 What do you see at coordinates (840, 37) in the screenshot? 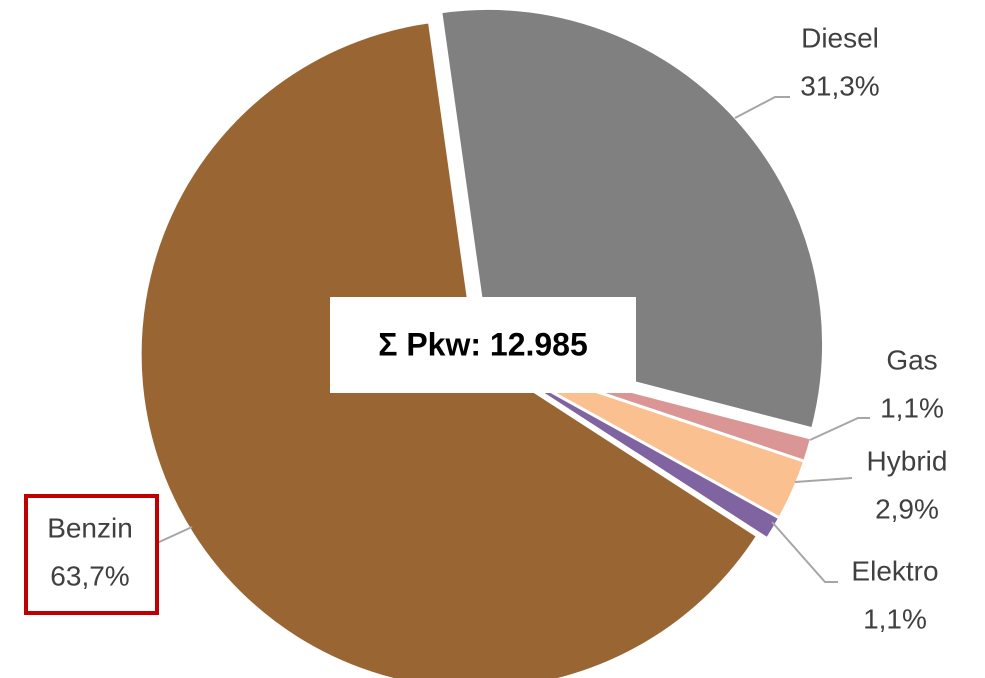
I see `category-label: Diesel` at bounding box center [840, 37].